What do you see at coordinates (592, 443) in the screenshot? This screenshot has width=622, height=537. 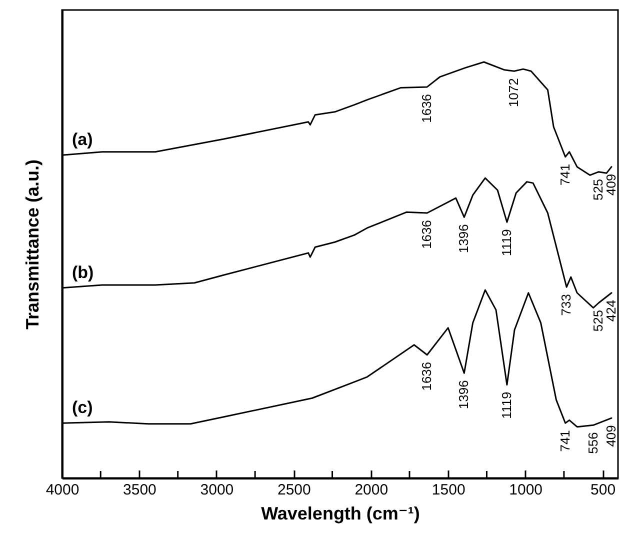 I see `annotation: 556` at bounding box center [592, 443].